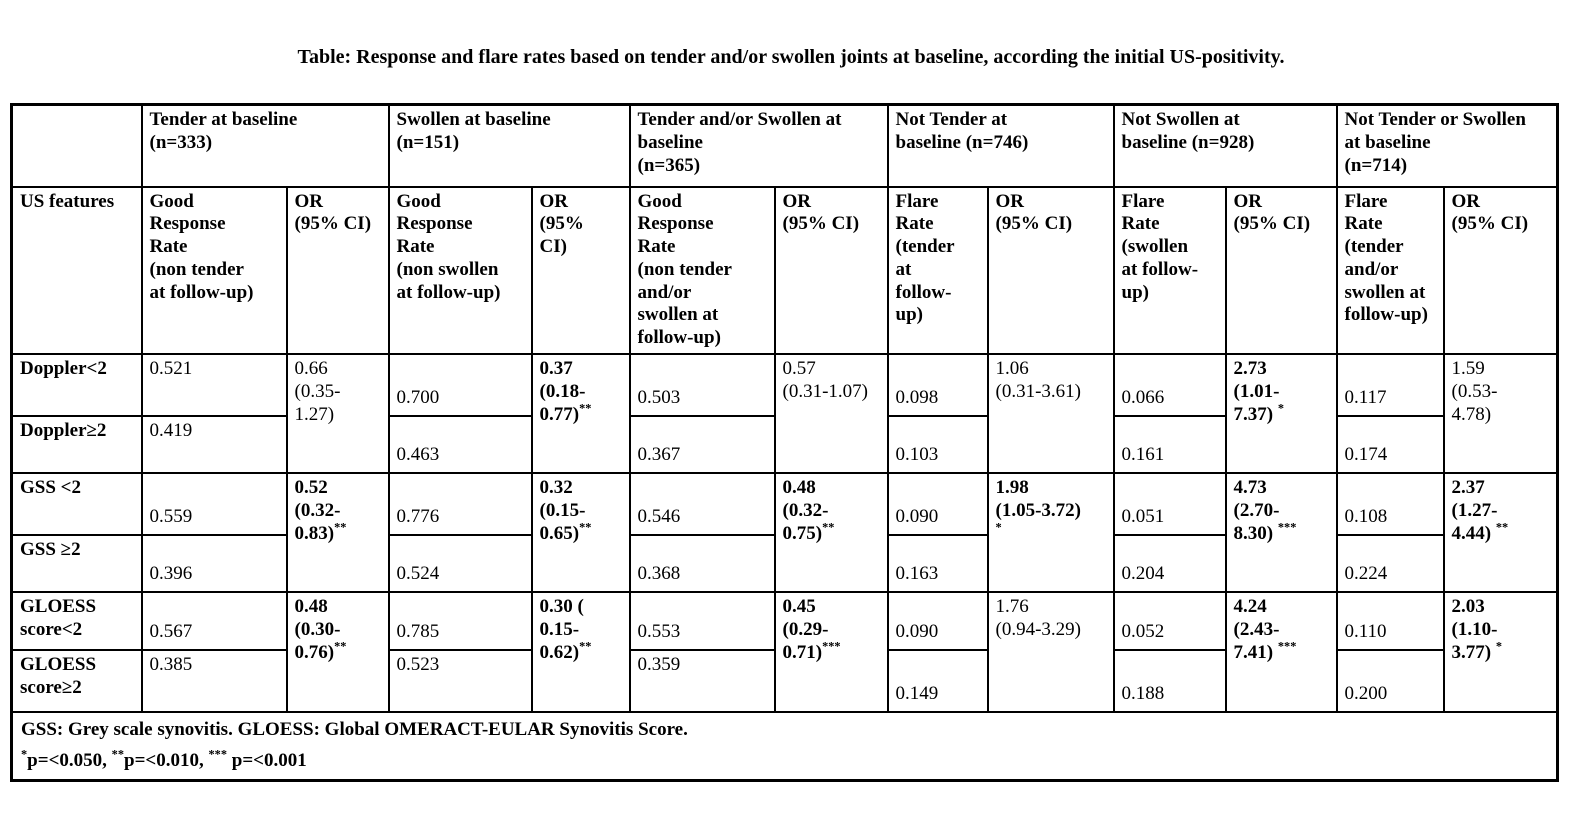  Describe the element at coordinates (76, 564) in the screenshot. I see `row-label: GSS ≥2` at that location.